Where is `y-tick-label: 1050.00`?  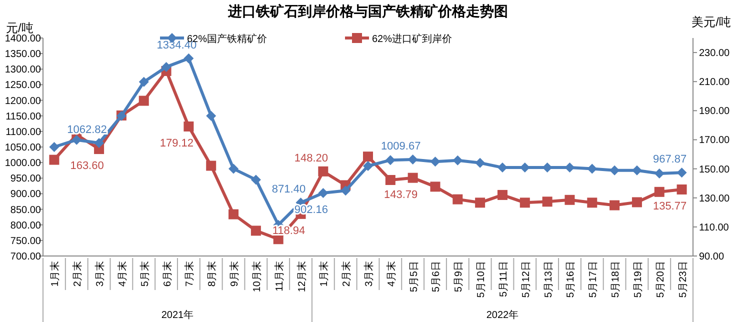
y-tick-label: 1050.00 is located at coordinates (23, 148).